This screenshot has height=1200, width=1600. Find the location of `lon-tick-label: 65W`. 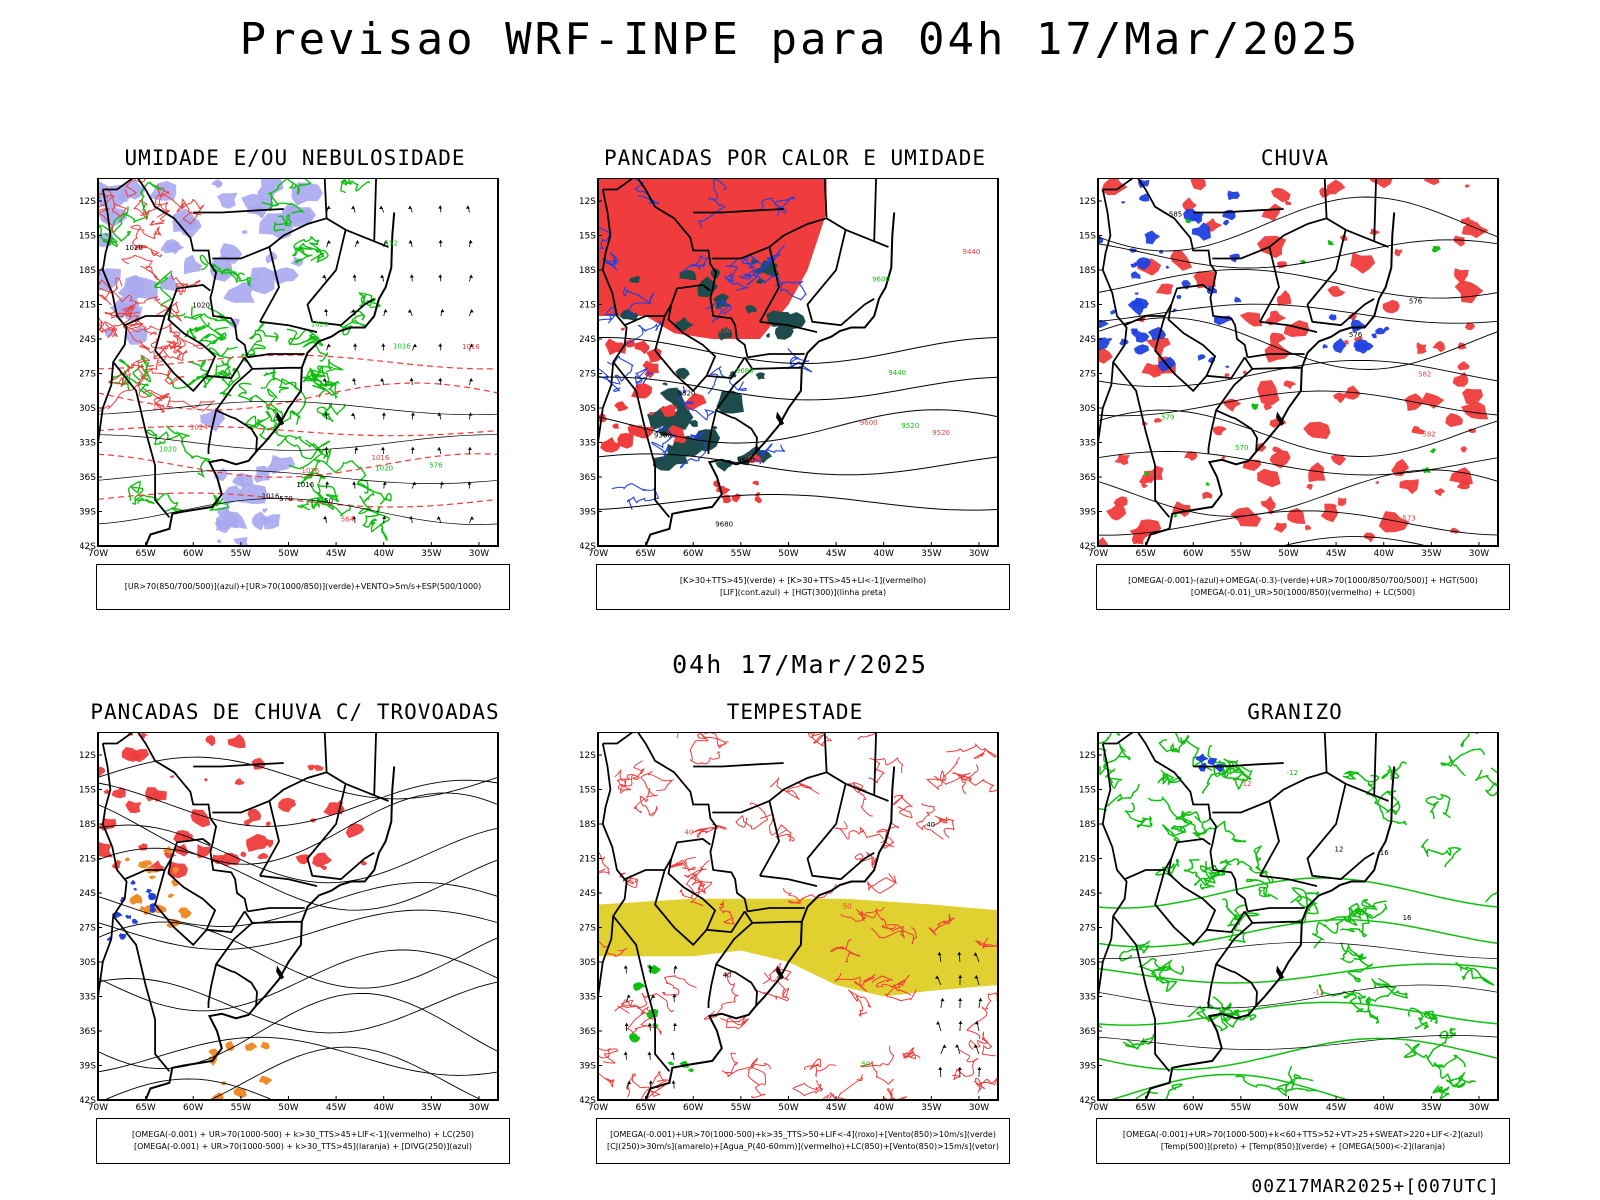

lon-tick-label: 65W is located at coordinates (1145, 554).